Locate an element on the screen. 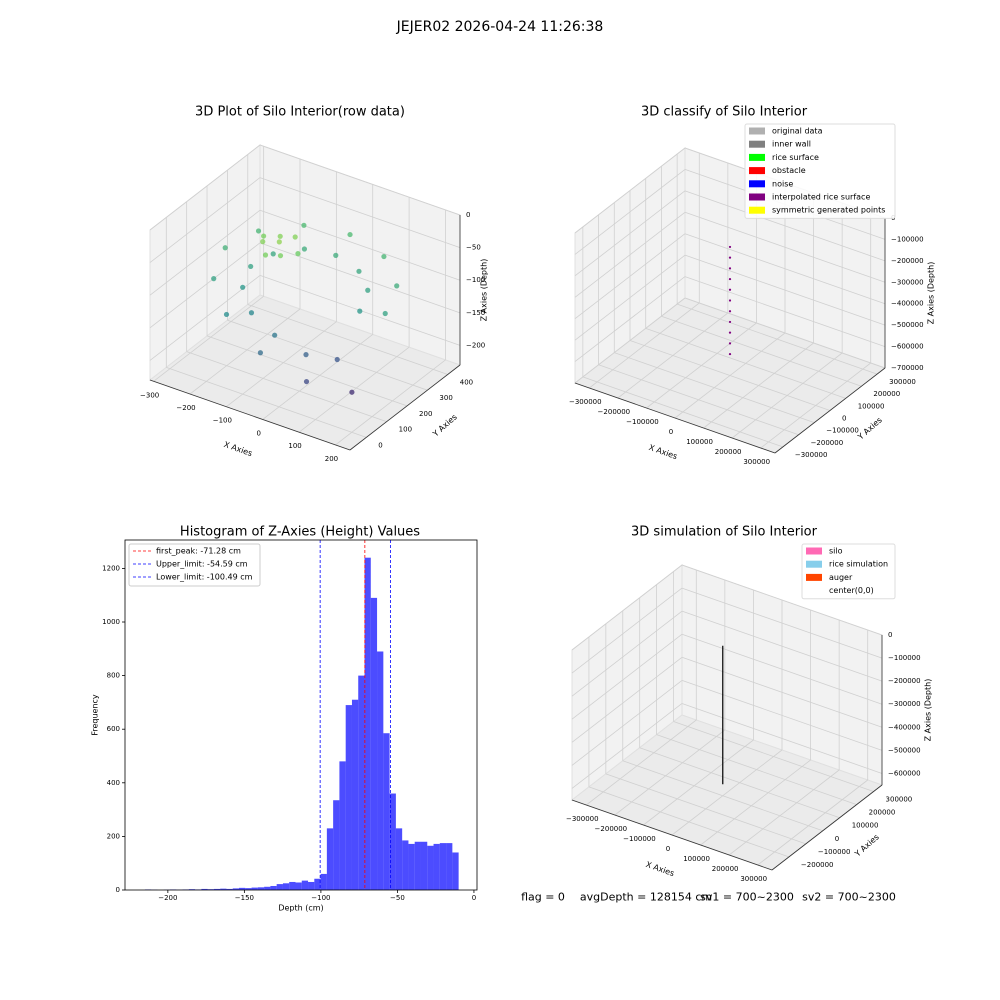 Image resolution: width=1000 pixels, height=1000 pixels. y-tick-label: 600 is located at coordinates (113, 729).